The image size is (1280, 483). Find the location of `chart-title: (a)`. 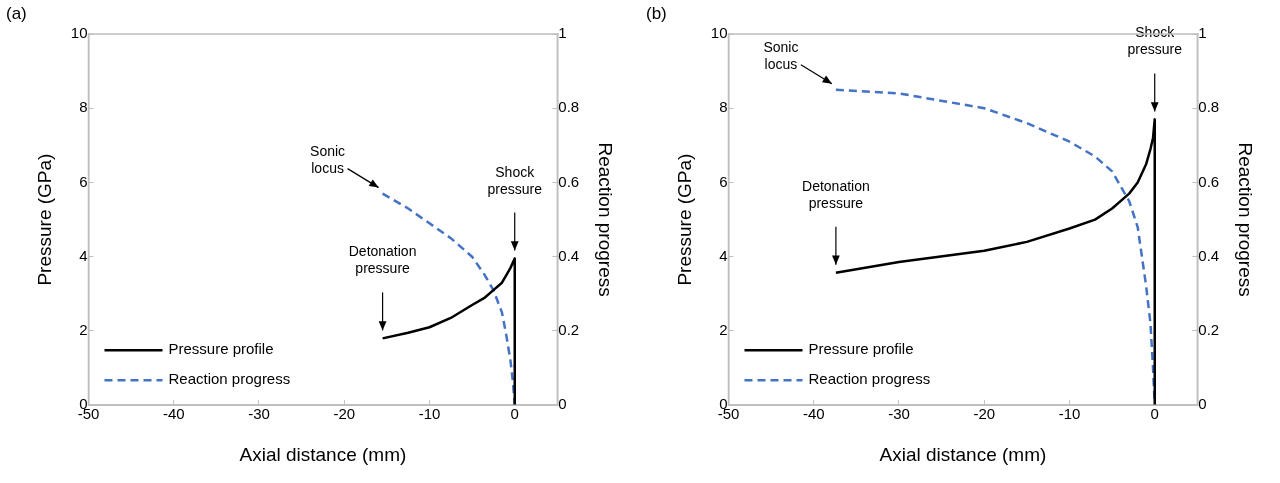

chart-title: (a) is located at coordinates (16, 14).